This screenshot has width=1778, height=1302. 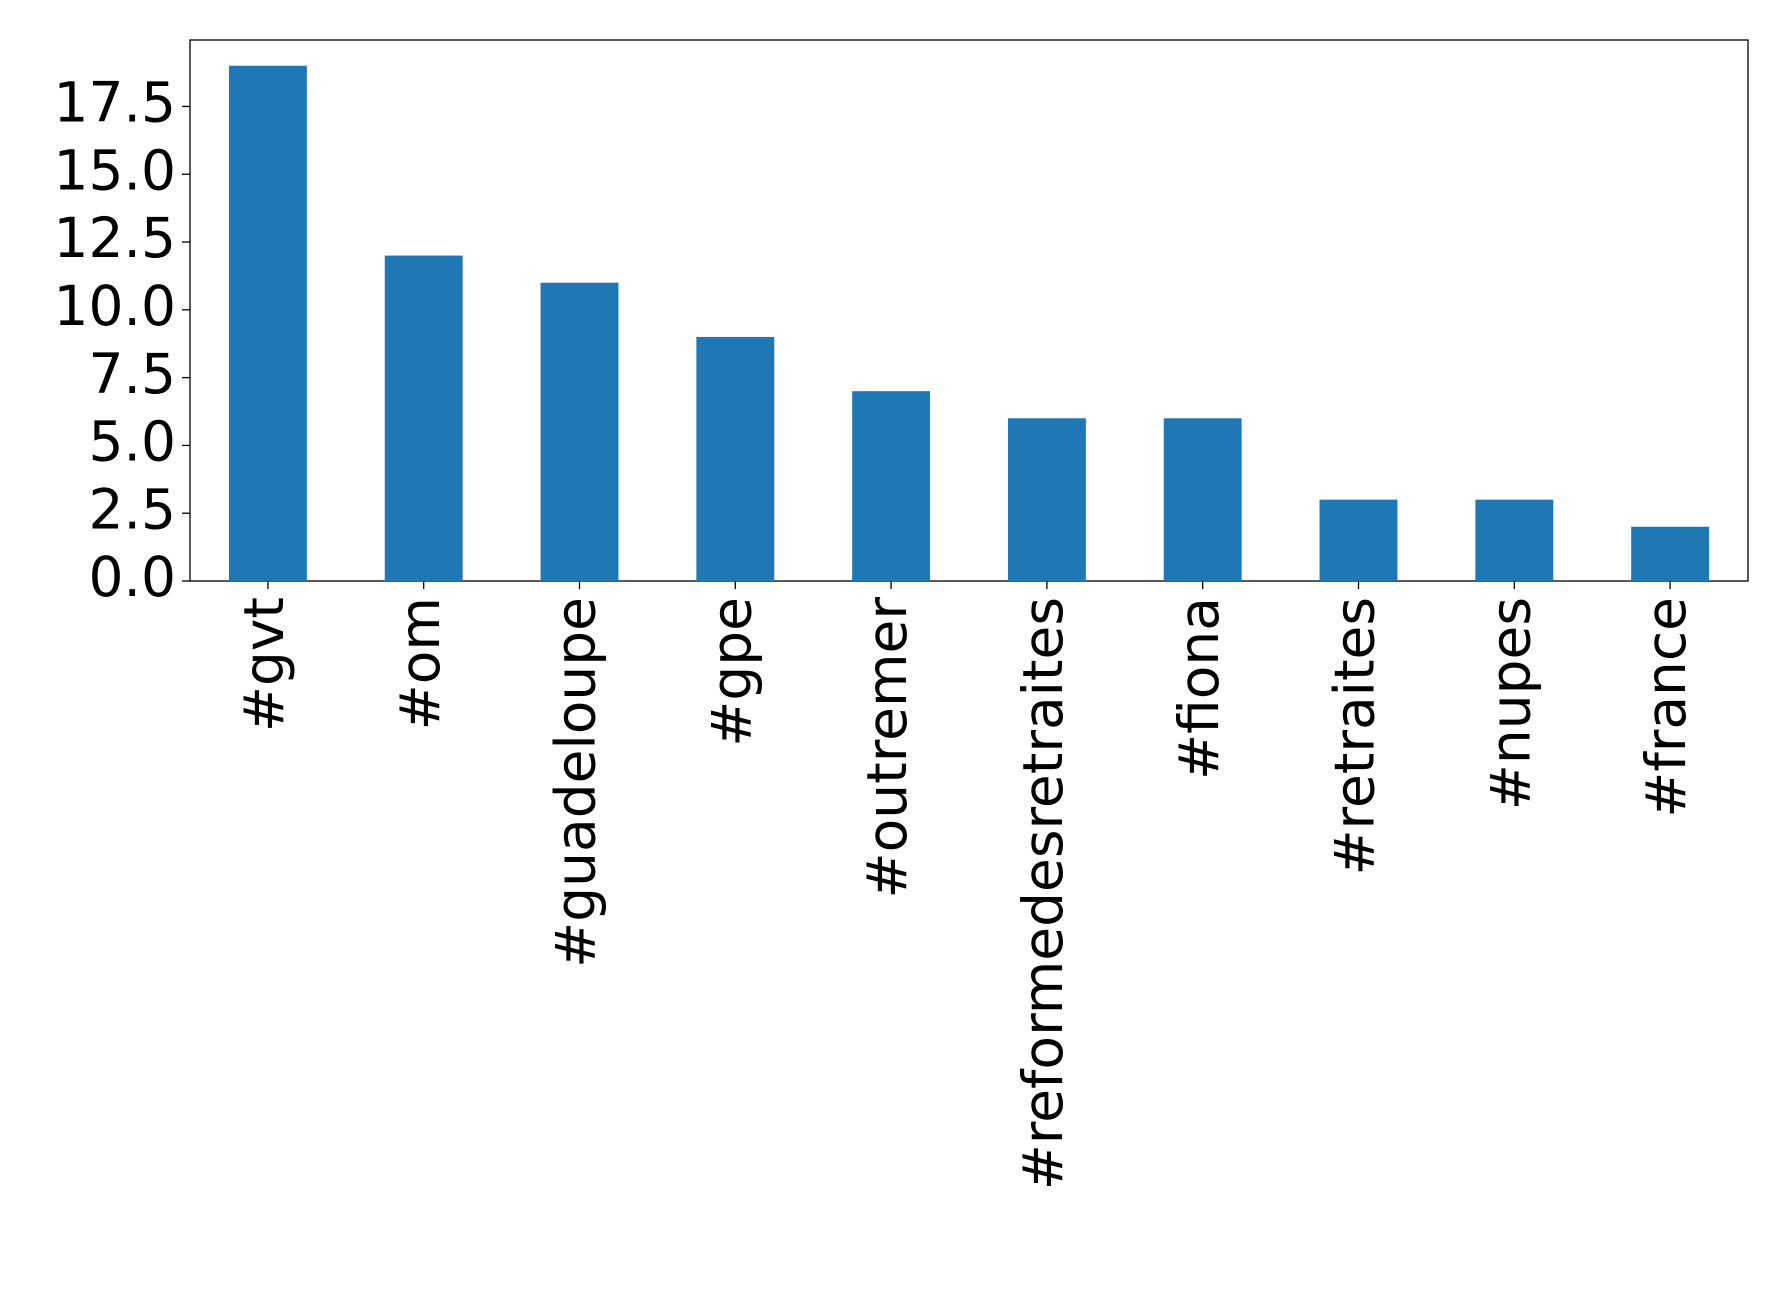 What do you see at coordinates (132, 509) in the screenshot?
I see `y-tick-label: 2.5` at bounding box center [132, 509].